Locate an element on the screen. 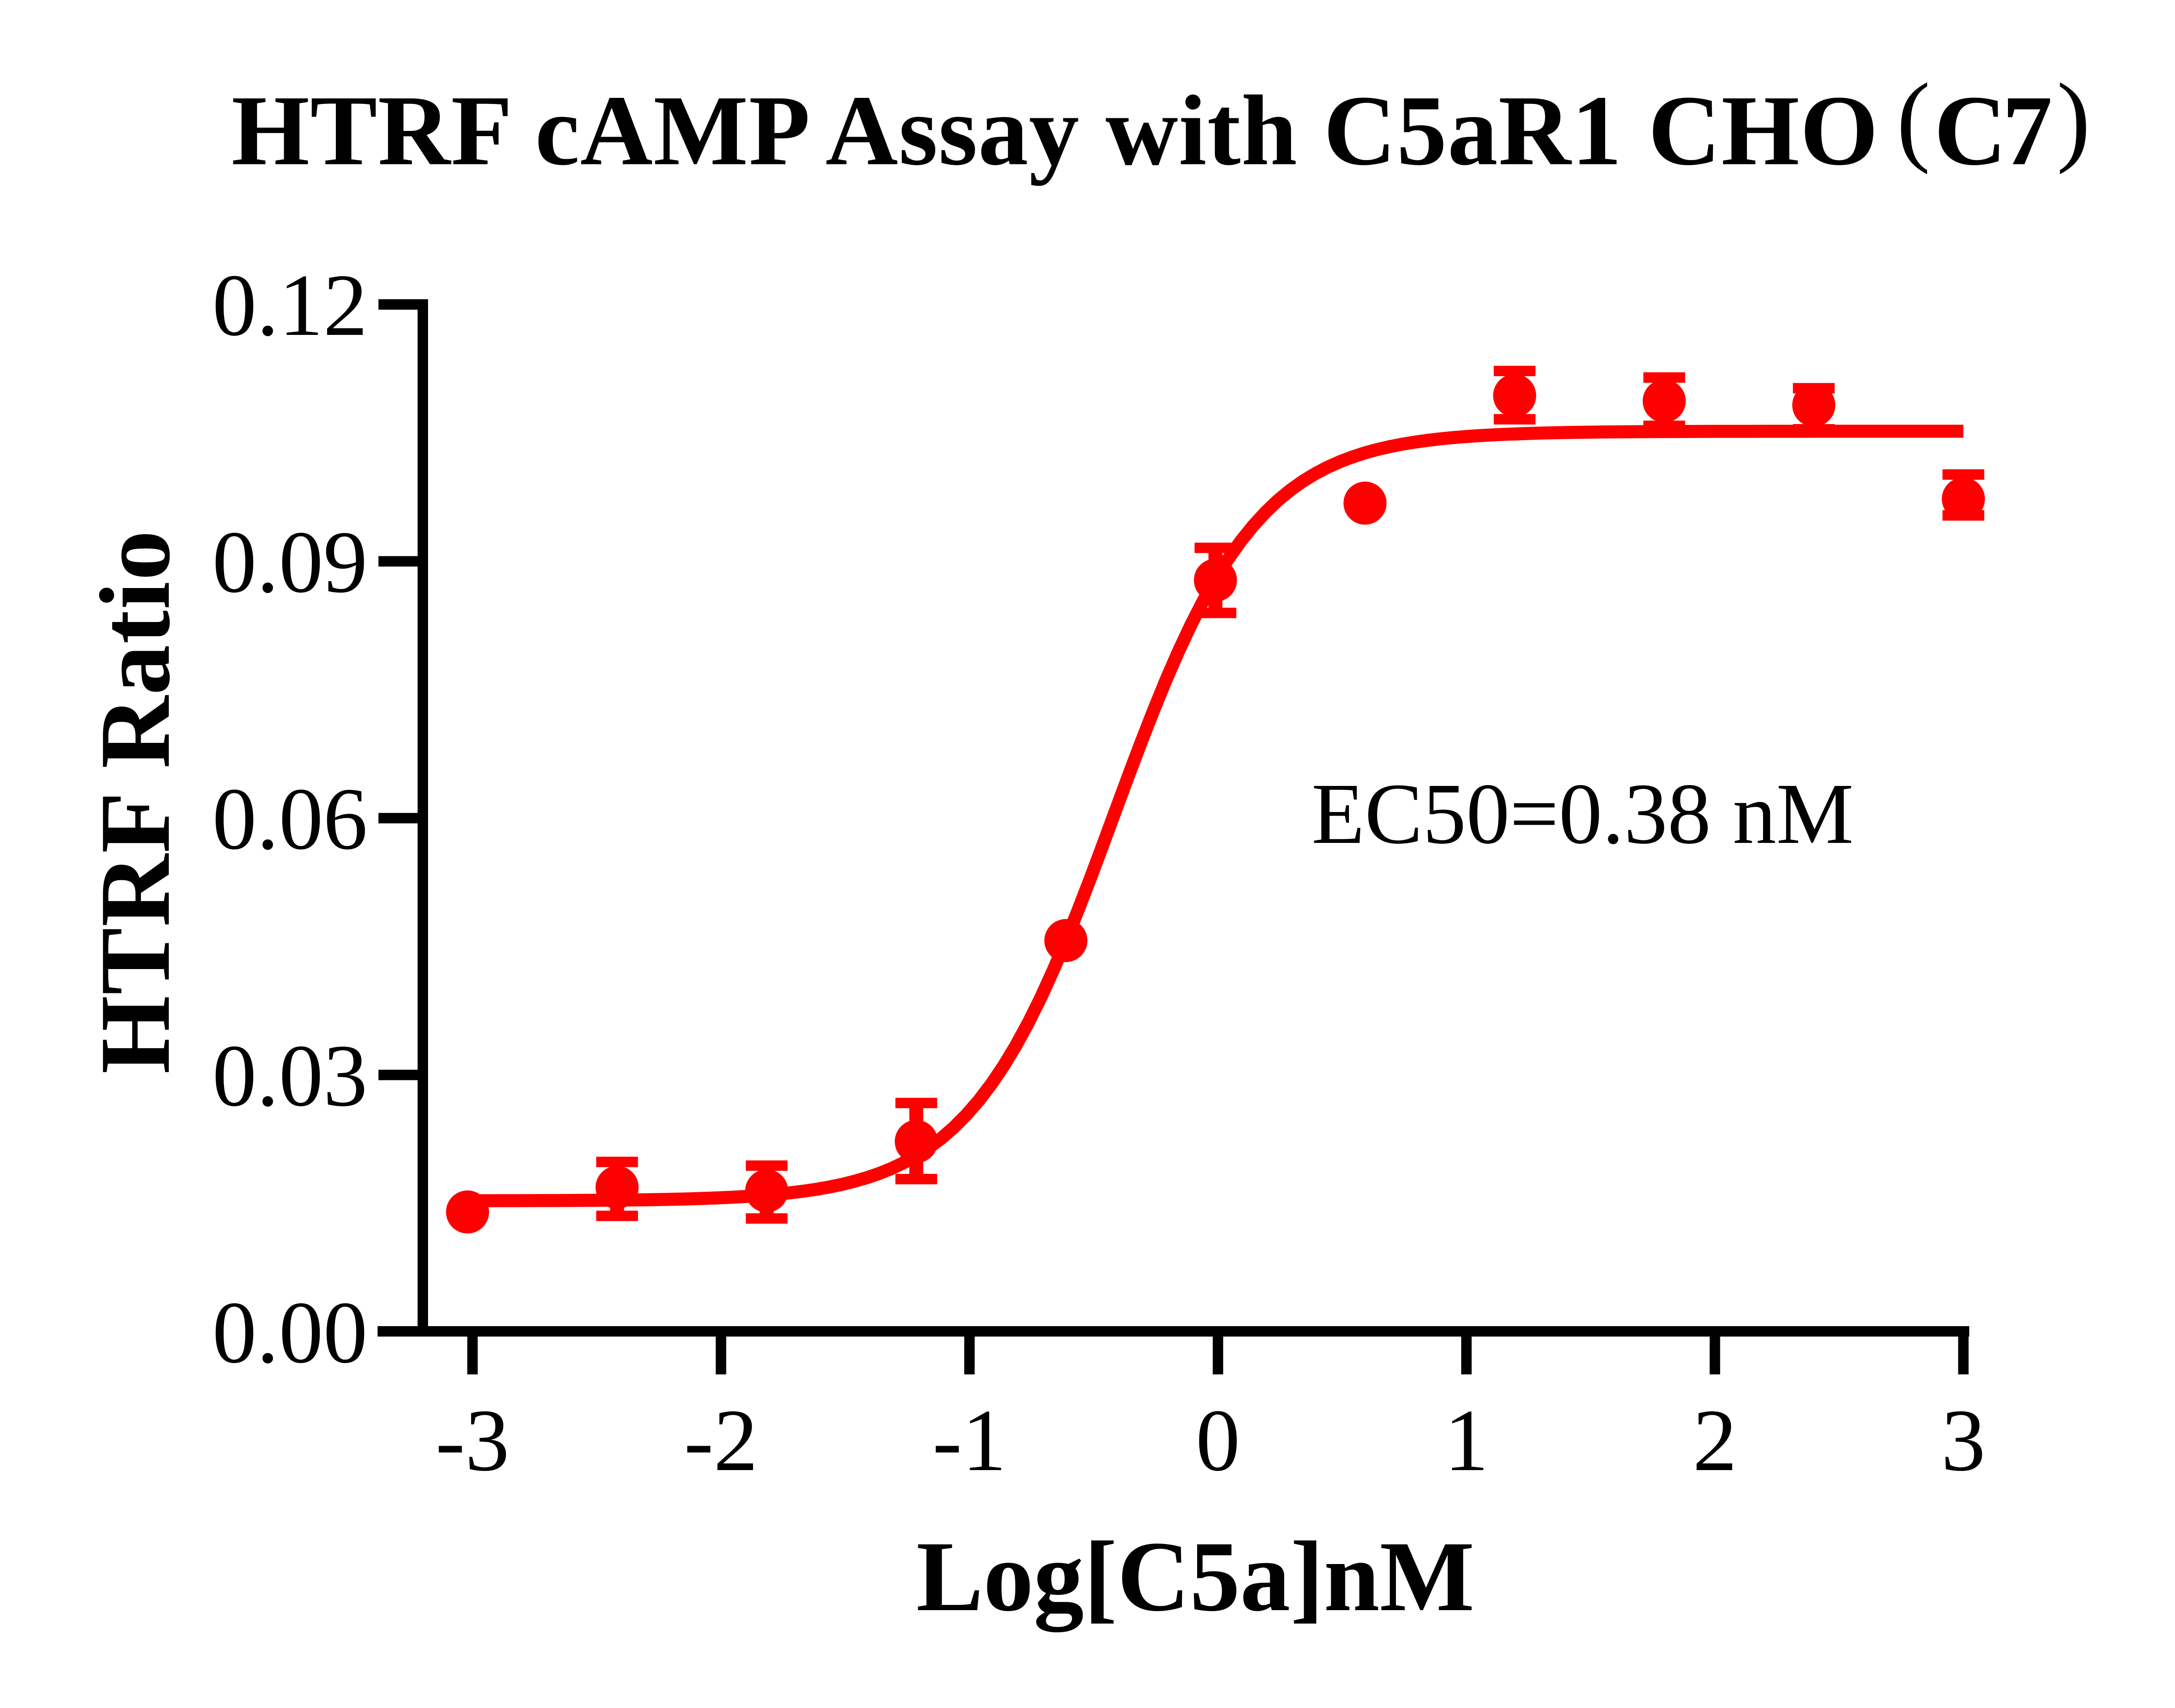 The image size is (2175, 1708). svg-text: HTRF cAMP Assay with C5aR1 CHO is located at coordinates (1055, 130).